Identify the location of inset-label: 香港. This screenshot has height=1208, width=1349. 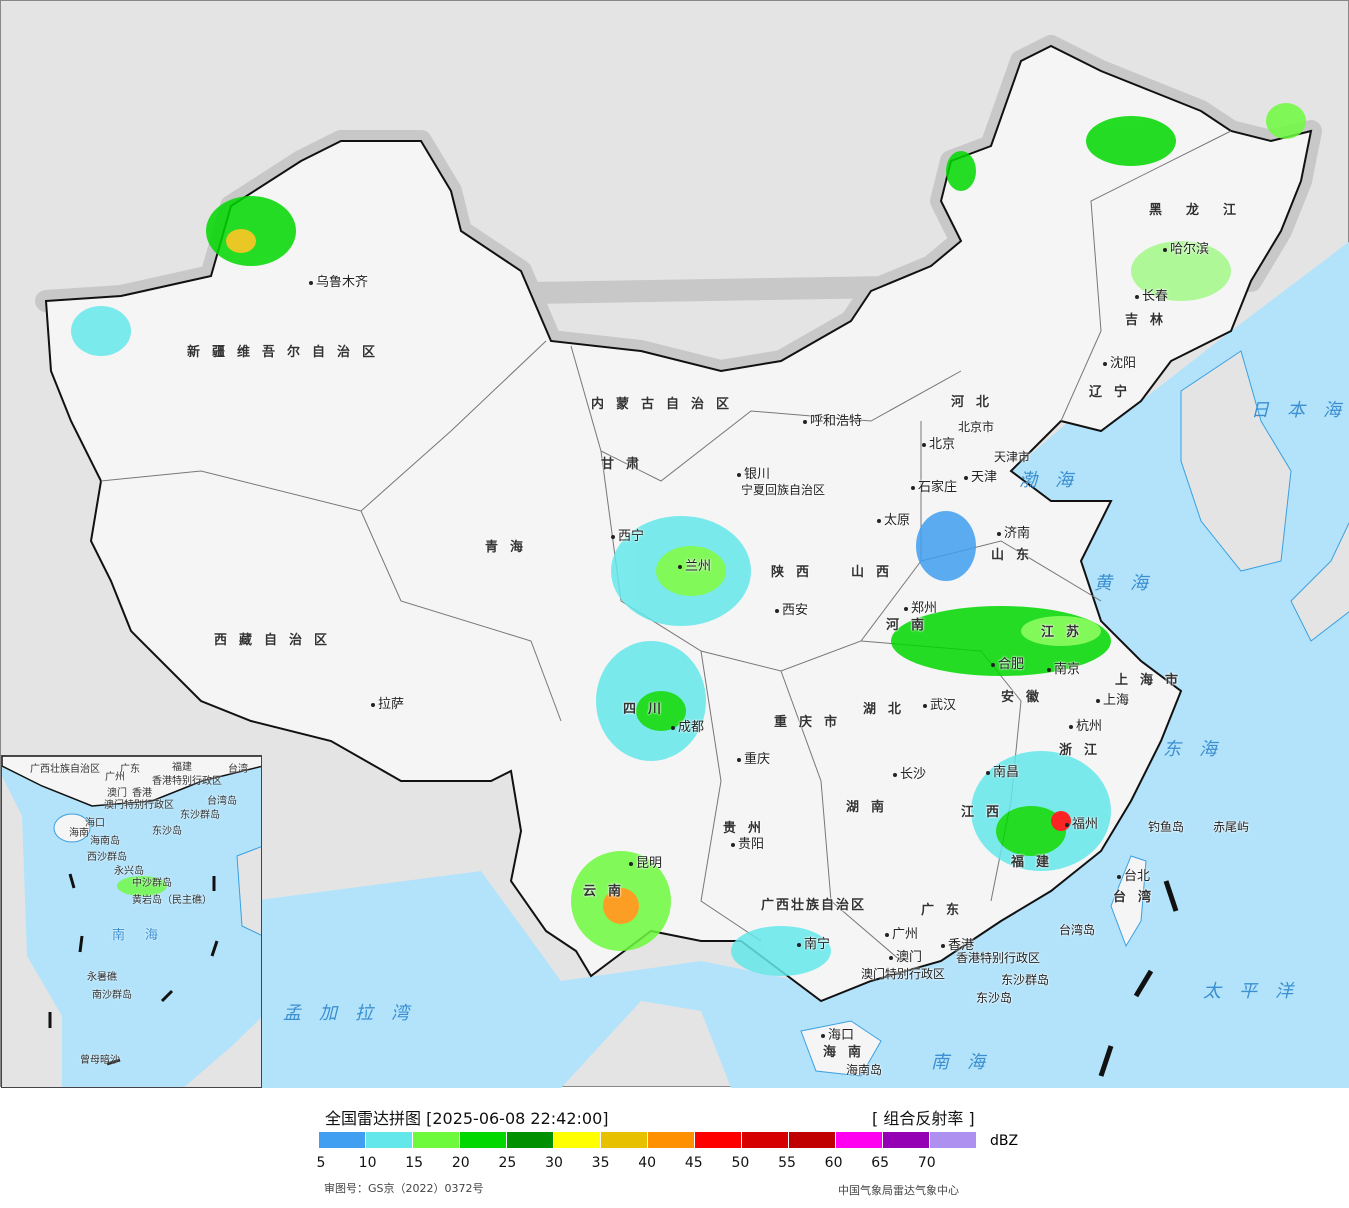
(142, 793).